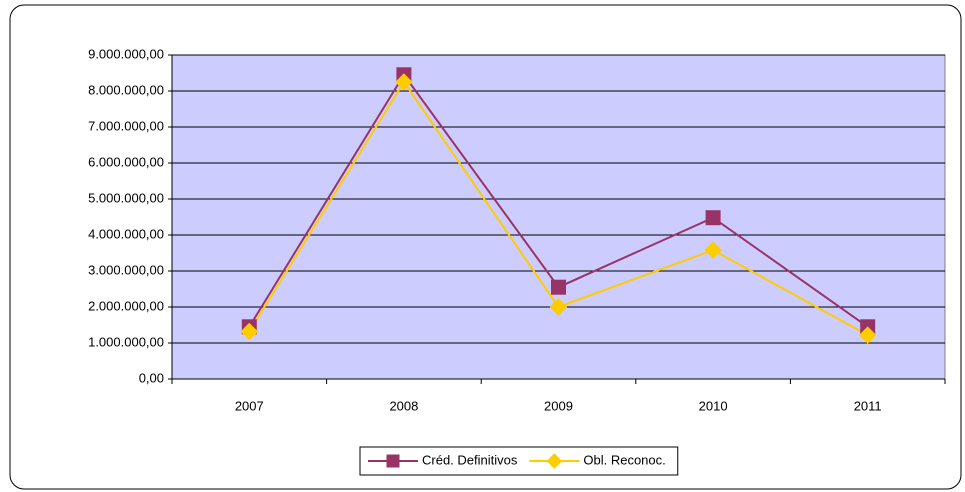 Image resolution: width=965 pixels, height=492 pixels. Describe the element at coordinates (126, 341) in the screenshot. I see `y-tick-label: 1.000.000,00` at that location.